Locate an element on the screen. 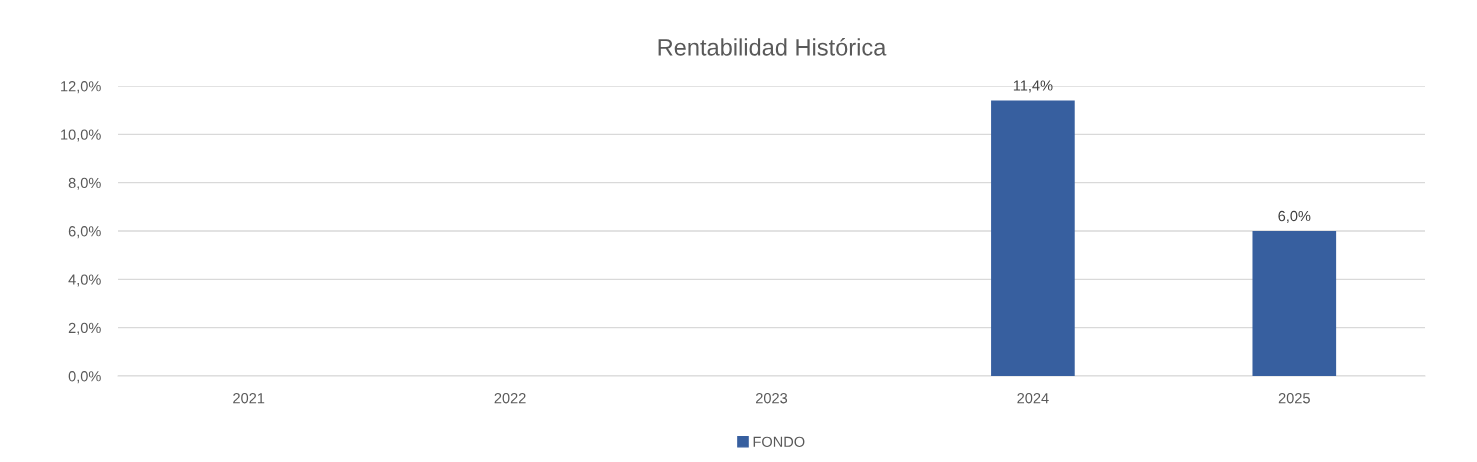 This screenshot has height=462, width=1477. x-tick-label: 2025 is located at coordinates (1294, 398).